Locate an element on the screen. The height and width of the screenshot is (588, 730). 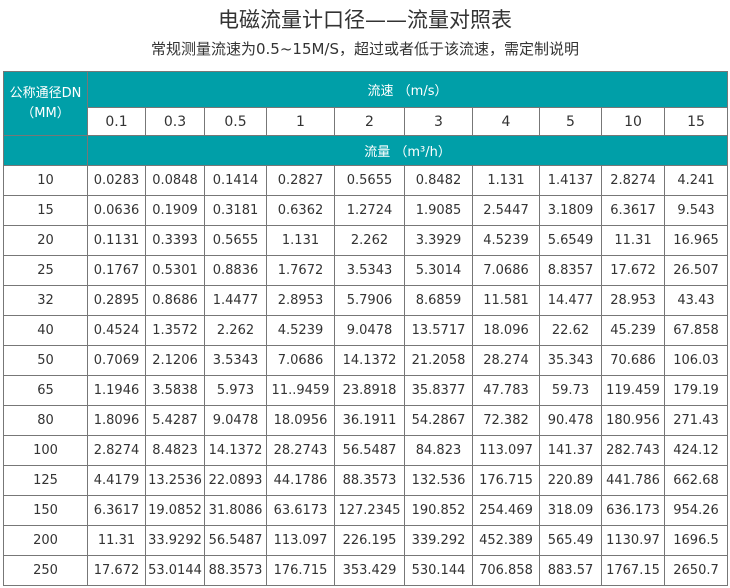
flow-cell: 0.8482 is located at coordinates (438, 180).